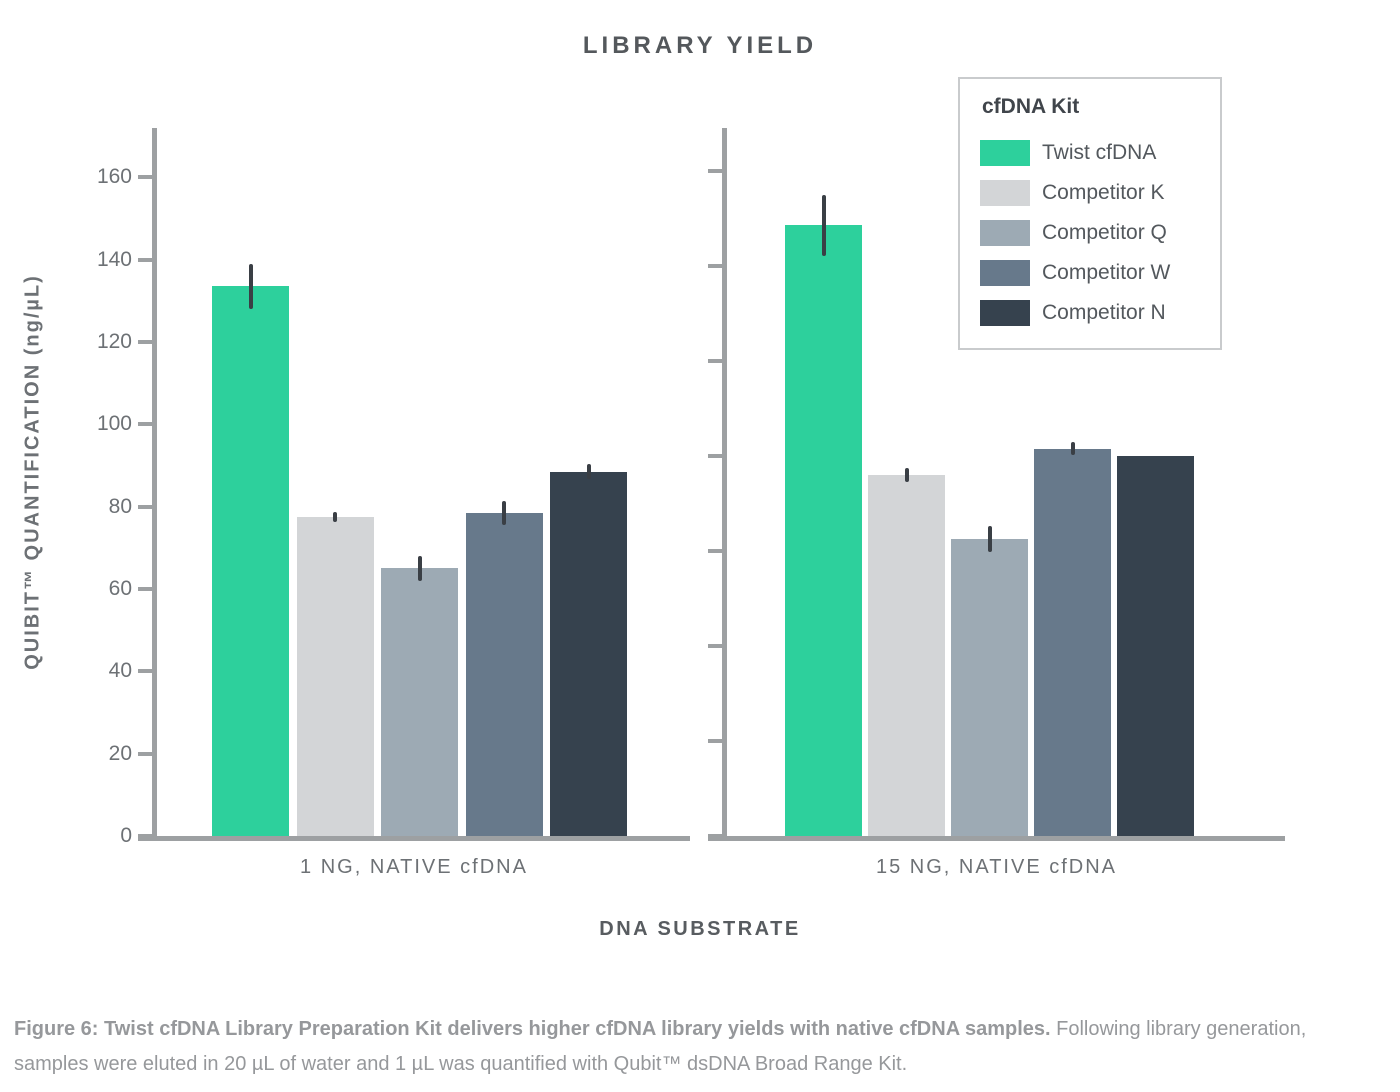 The width and height of the screenshot is (1400, 1092). What do you see at coordinates (419, 568) in the screenshot?
I see `error-bar-competitor-q-1-ng-native-cfdna` at bounding box center [419, 568].